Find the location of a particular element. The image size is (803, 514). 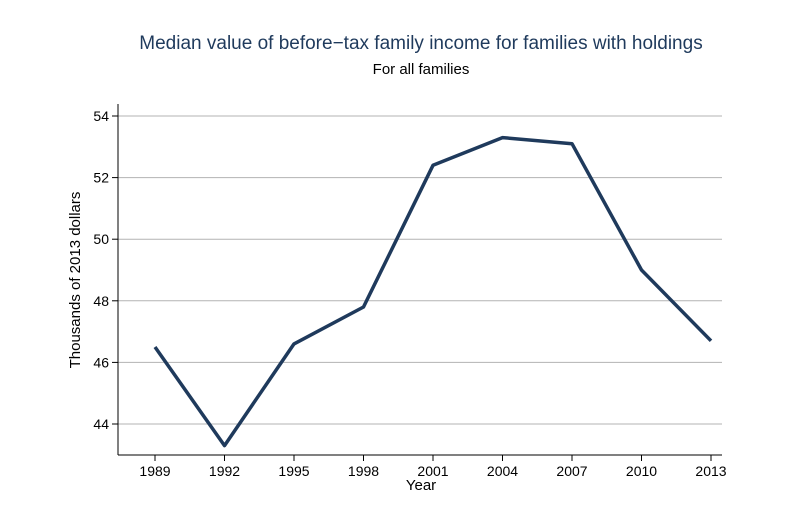

y-tick-label: 46 is located at coordinates (101, 362).